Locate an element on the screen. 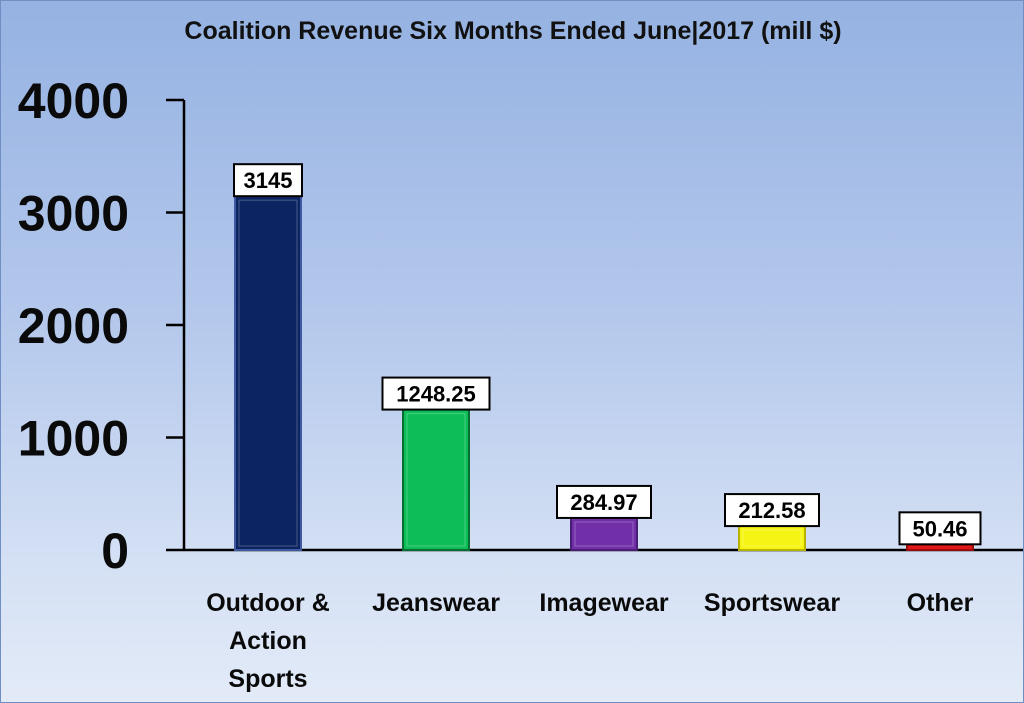 This screenshot has width=1024, height=703. data-label-text: 284.97 is located at coordinates (603, 502).